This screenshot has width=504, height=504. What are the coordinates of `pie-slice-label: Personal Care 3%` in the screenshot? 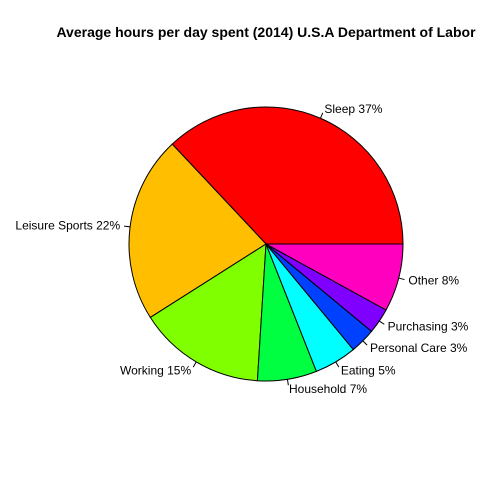 It's located at (419, 348).